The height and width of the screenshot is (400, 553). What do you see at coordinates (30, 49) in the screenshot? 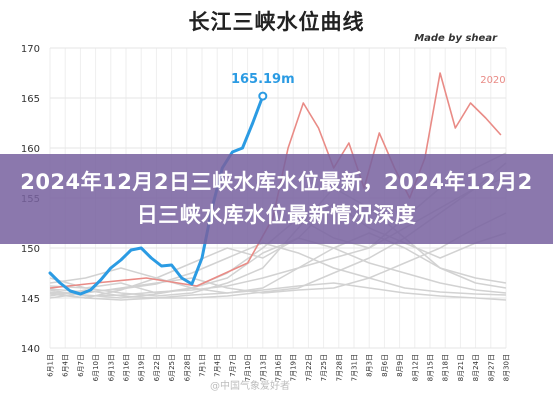
I see `y-tick-label: 170` at bounding box center [30, 49].